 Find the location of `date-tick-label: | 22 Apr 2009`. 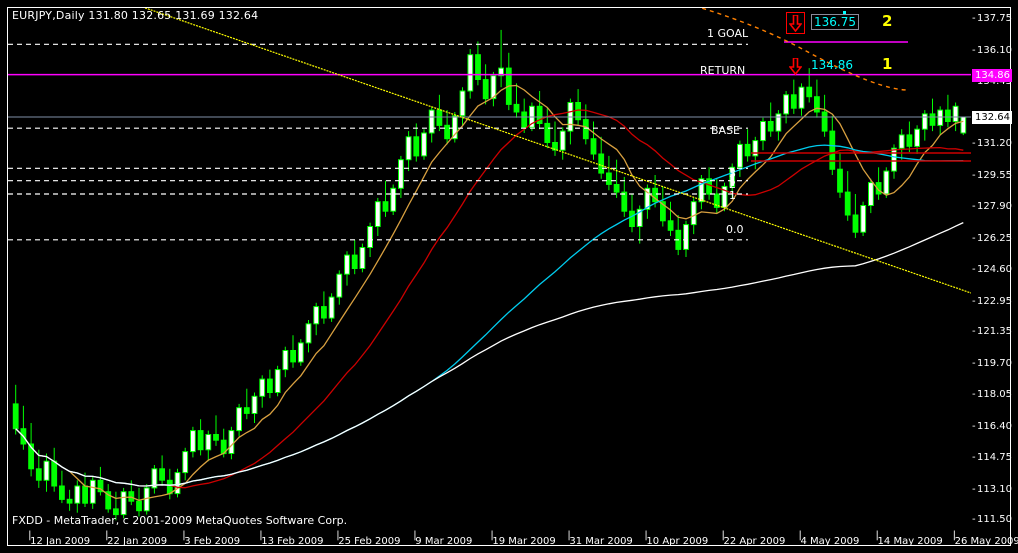

date-tick-label: | 22 Apr 2009 is located at coordinates (753, 538).